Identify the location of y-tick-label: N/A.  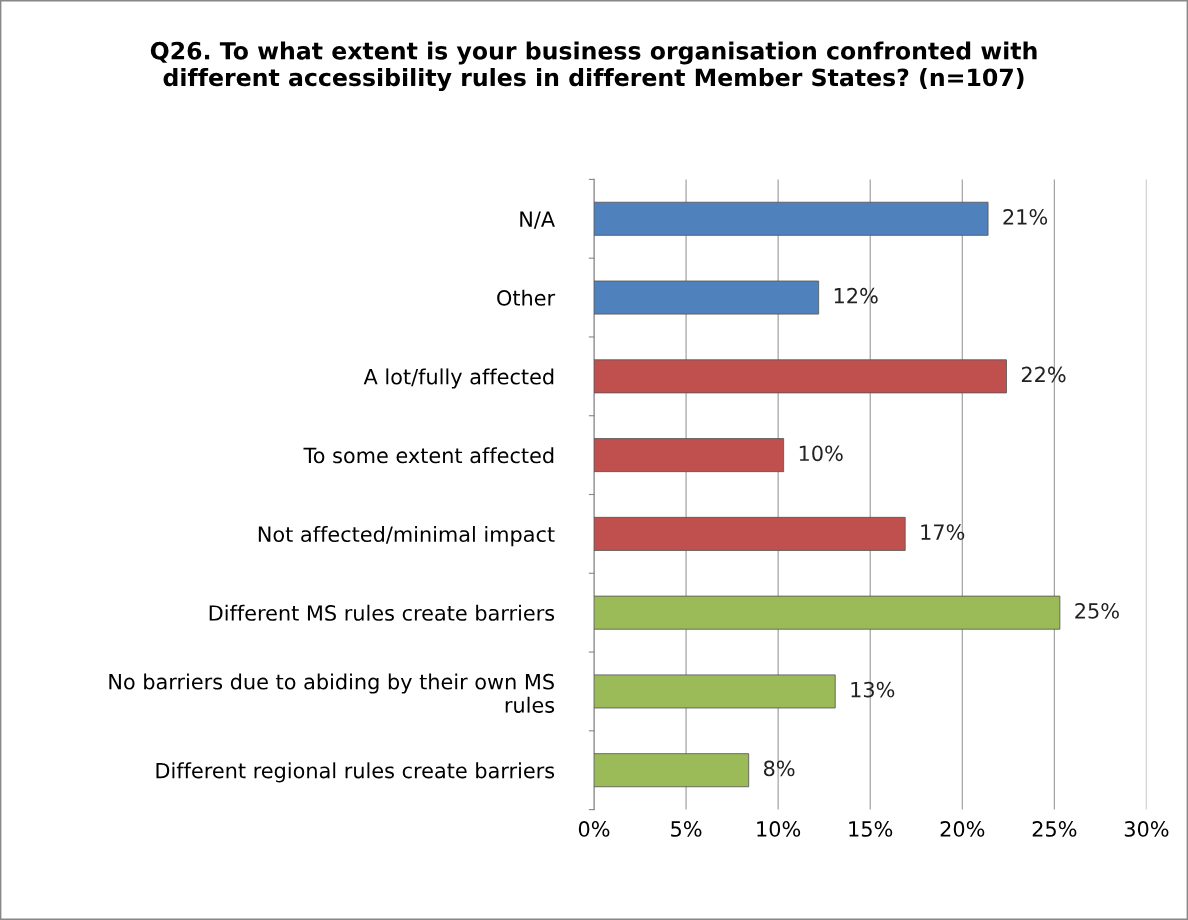
(537, 220).